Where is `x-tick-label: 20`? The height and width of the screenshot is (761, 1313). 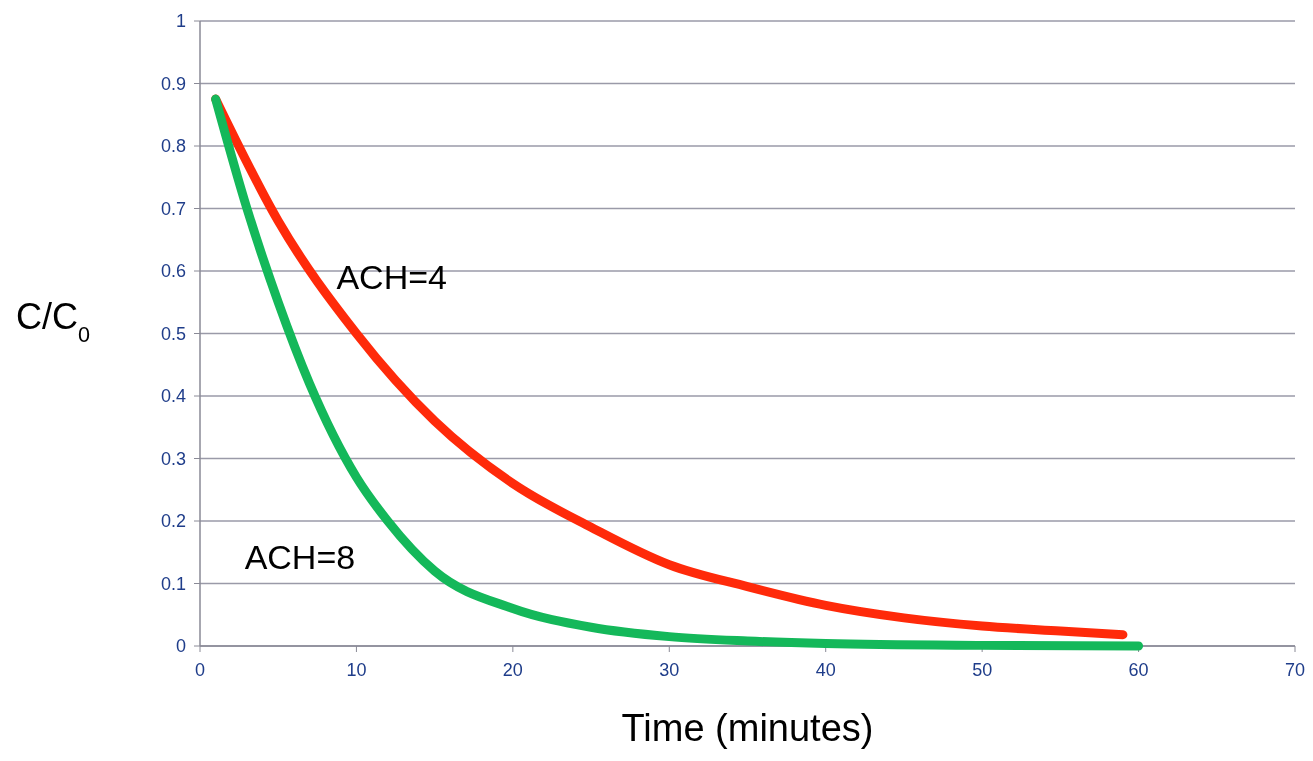 x-tick-label: 20 is located at coordinates (512, 670).